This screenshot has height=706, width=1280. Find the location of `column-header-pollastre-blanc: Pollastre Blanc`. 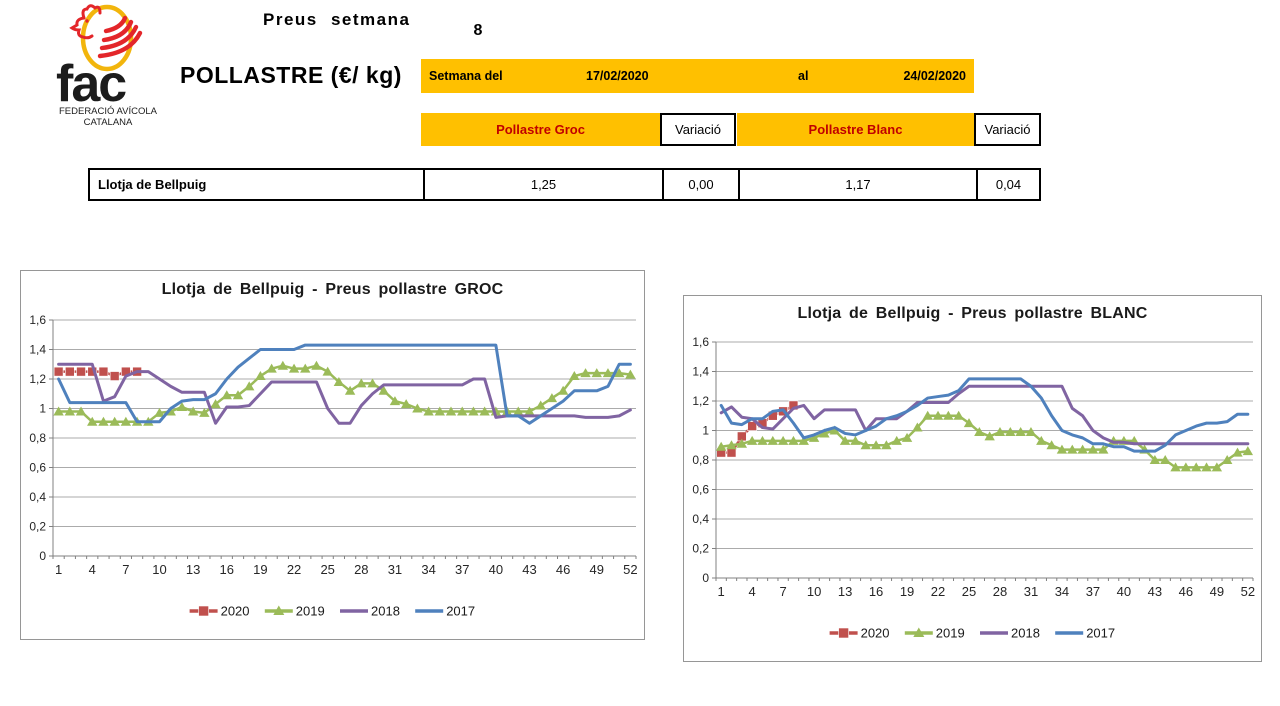

column-header-pollastre-blanc: Pollastre Blanc is located at coordinates (855, 129).